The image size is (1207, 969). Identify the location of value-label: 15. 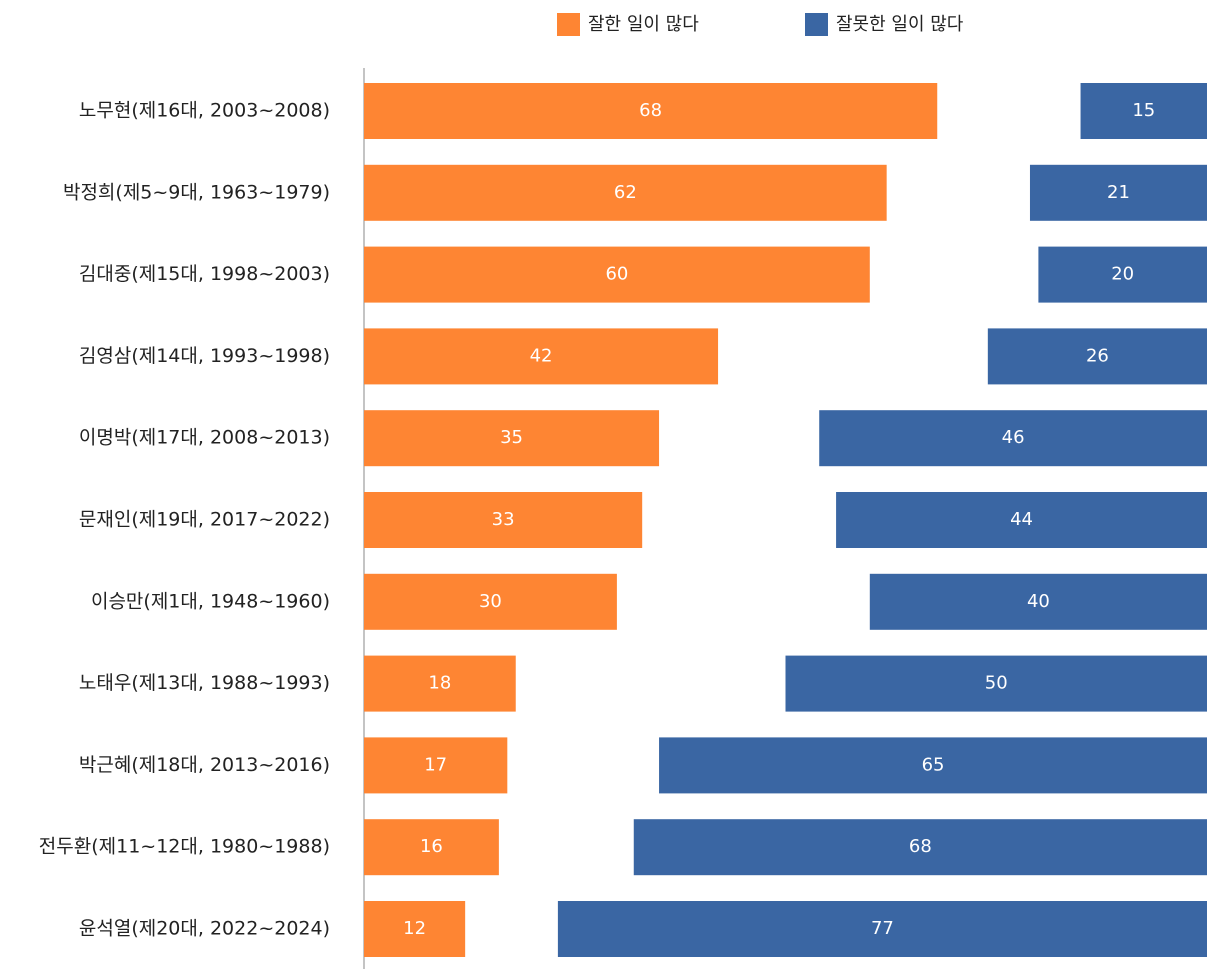
(1143, 110).